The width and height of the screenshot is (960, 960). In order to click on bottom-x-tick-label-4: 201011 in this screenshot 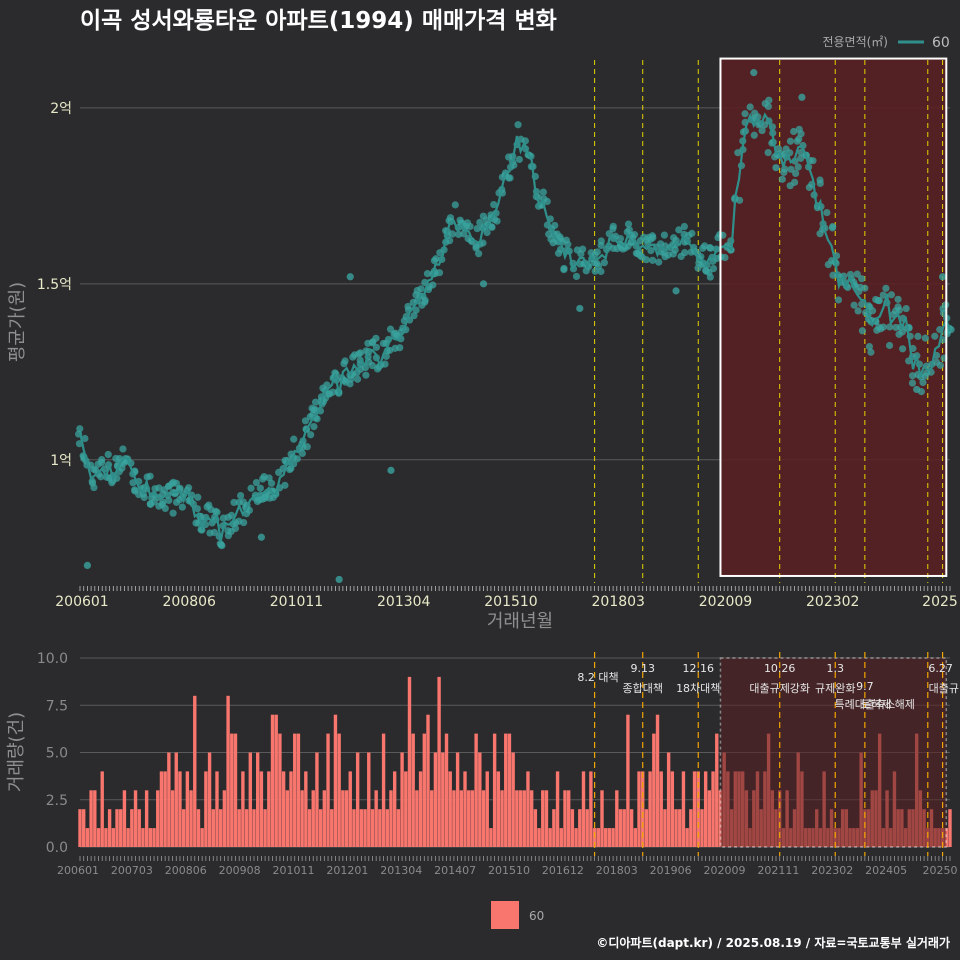, I will do `click(294, 870)`.